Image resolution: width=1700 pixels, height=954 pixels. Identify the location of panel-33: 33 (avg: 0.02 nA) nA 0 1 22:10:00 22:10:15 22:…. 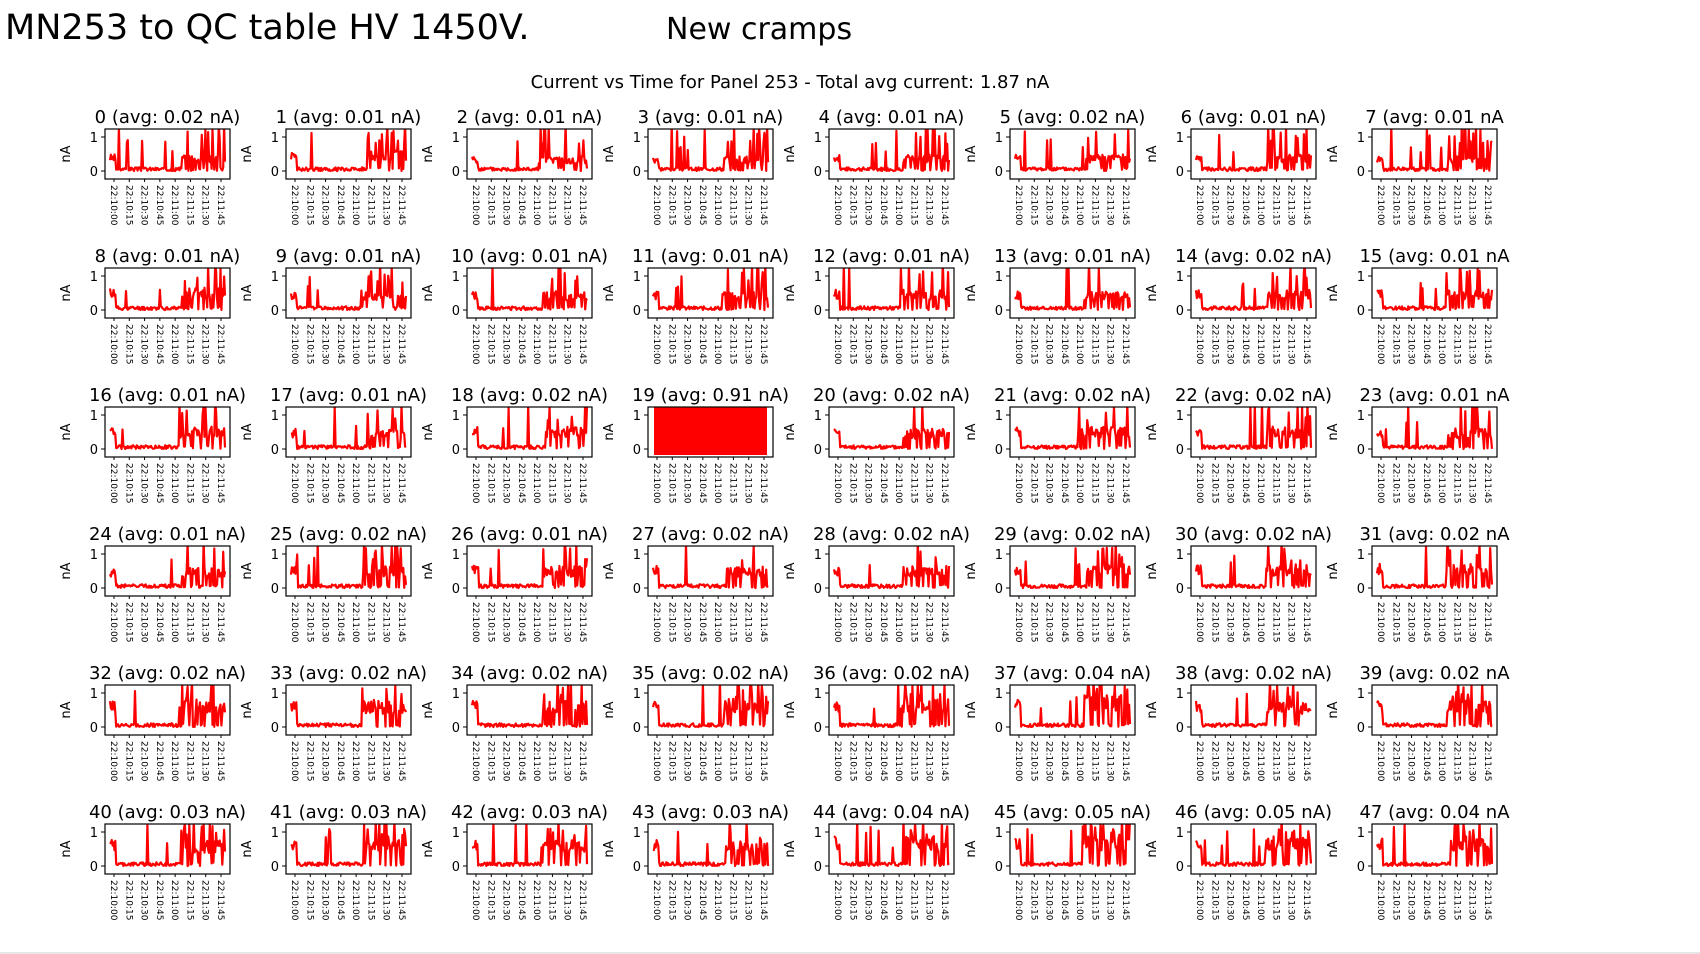
(333, 722).